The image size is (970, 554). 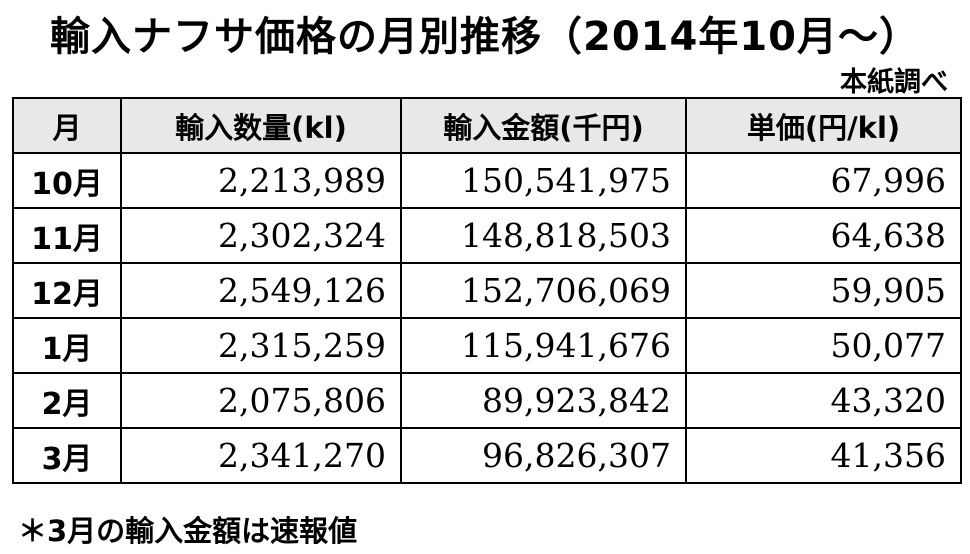 What do you see at coordinates (543, 235) in the screenshot?
I see `amount-cell: 148,818,503` at bounding box center [543, 235].